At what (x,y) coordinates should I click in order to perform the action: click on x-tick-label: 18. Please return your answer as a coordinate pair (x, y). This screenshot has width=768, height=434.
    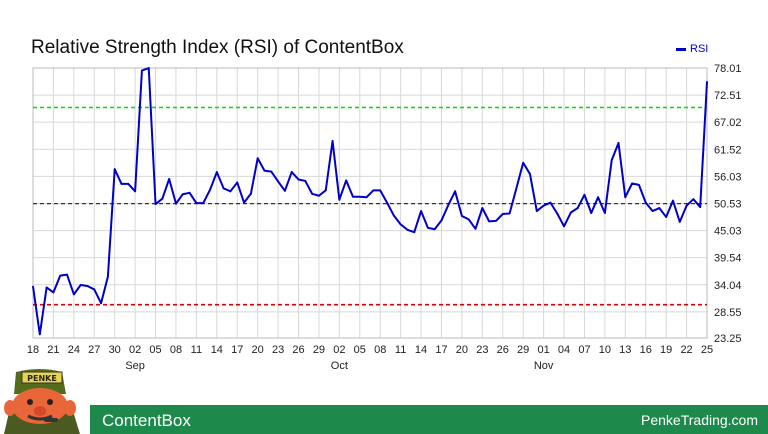
    Looking at the image, I should click on (33, 350).